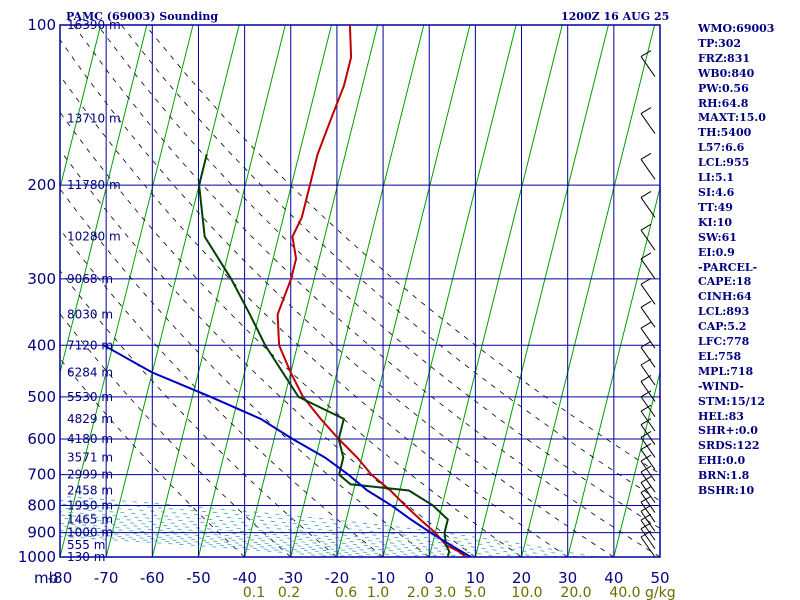 The height and width of the screenshot is (600, 800). What do you see at coordinates (346, 592) in the screenshot?
I see `mixing-ratio-label: 0.6` at bounding box center [346, 592].